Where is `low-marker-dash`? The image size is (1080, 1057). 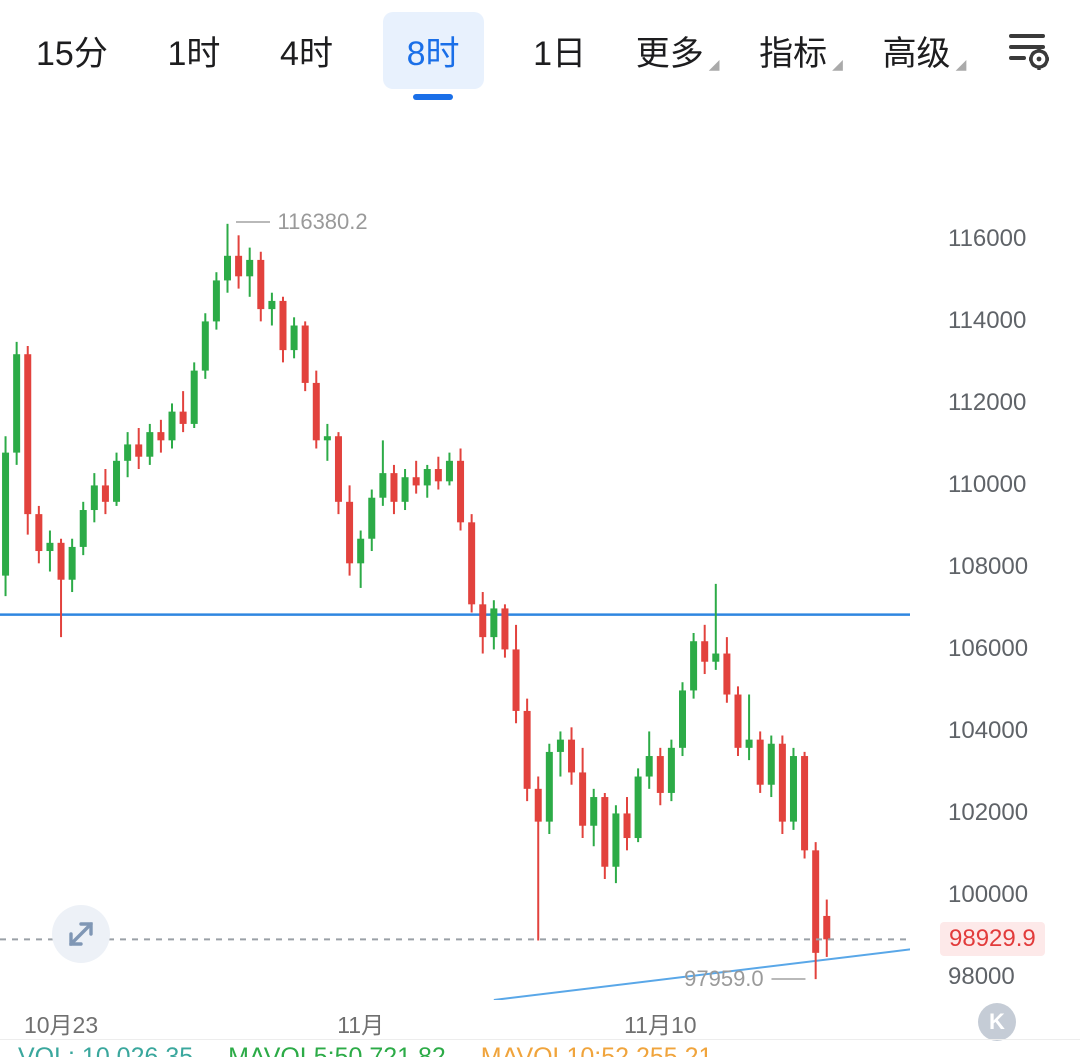
low-marker-dash is located at coordinates (788, 979).